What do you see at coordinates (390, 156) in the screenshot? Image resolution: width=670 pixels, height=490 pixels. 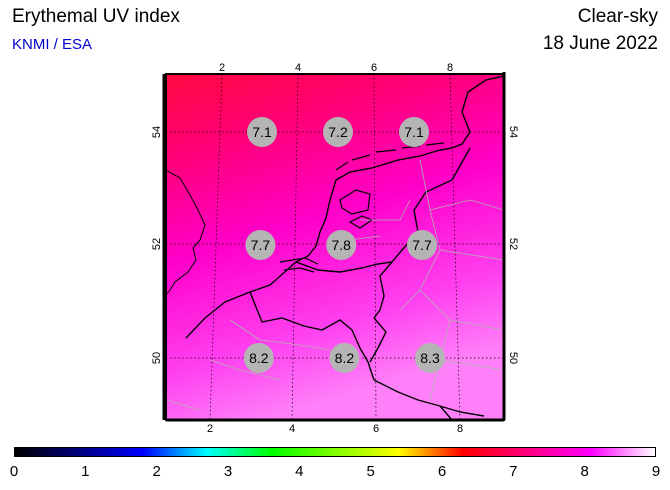 I see `wadden-islands` at bounding box center [390, 156].